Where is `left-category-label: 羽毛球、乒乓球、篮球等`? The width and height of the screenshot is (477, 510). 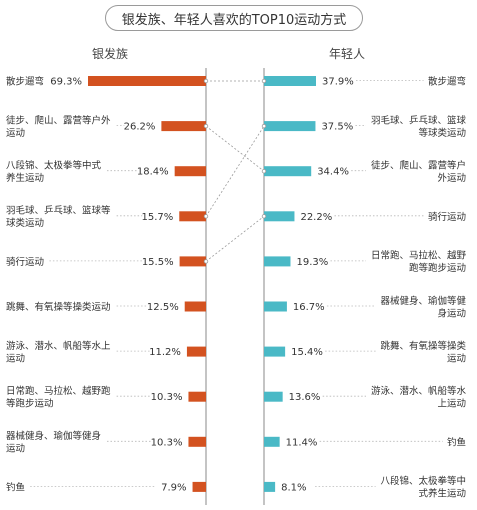 left-category-label: 羽毛球、乒乓球、篮球等 is located at coordinates (58, 211).